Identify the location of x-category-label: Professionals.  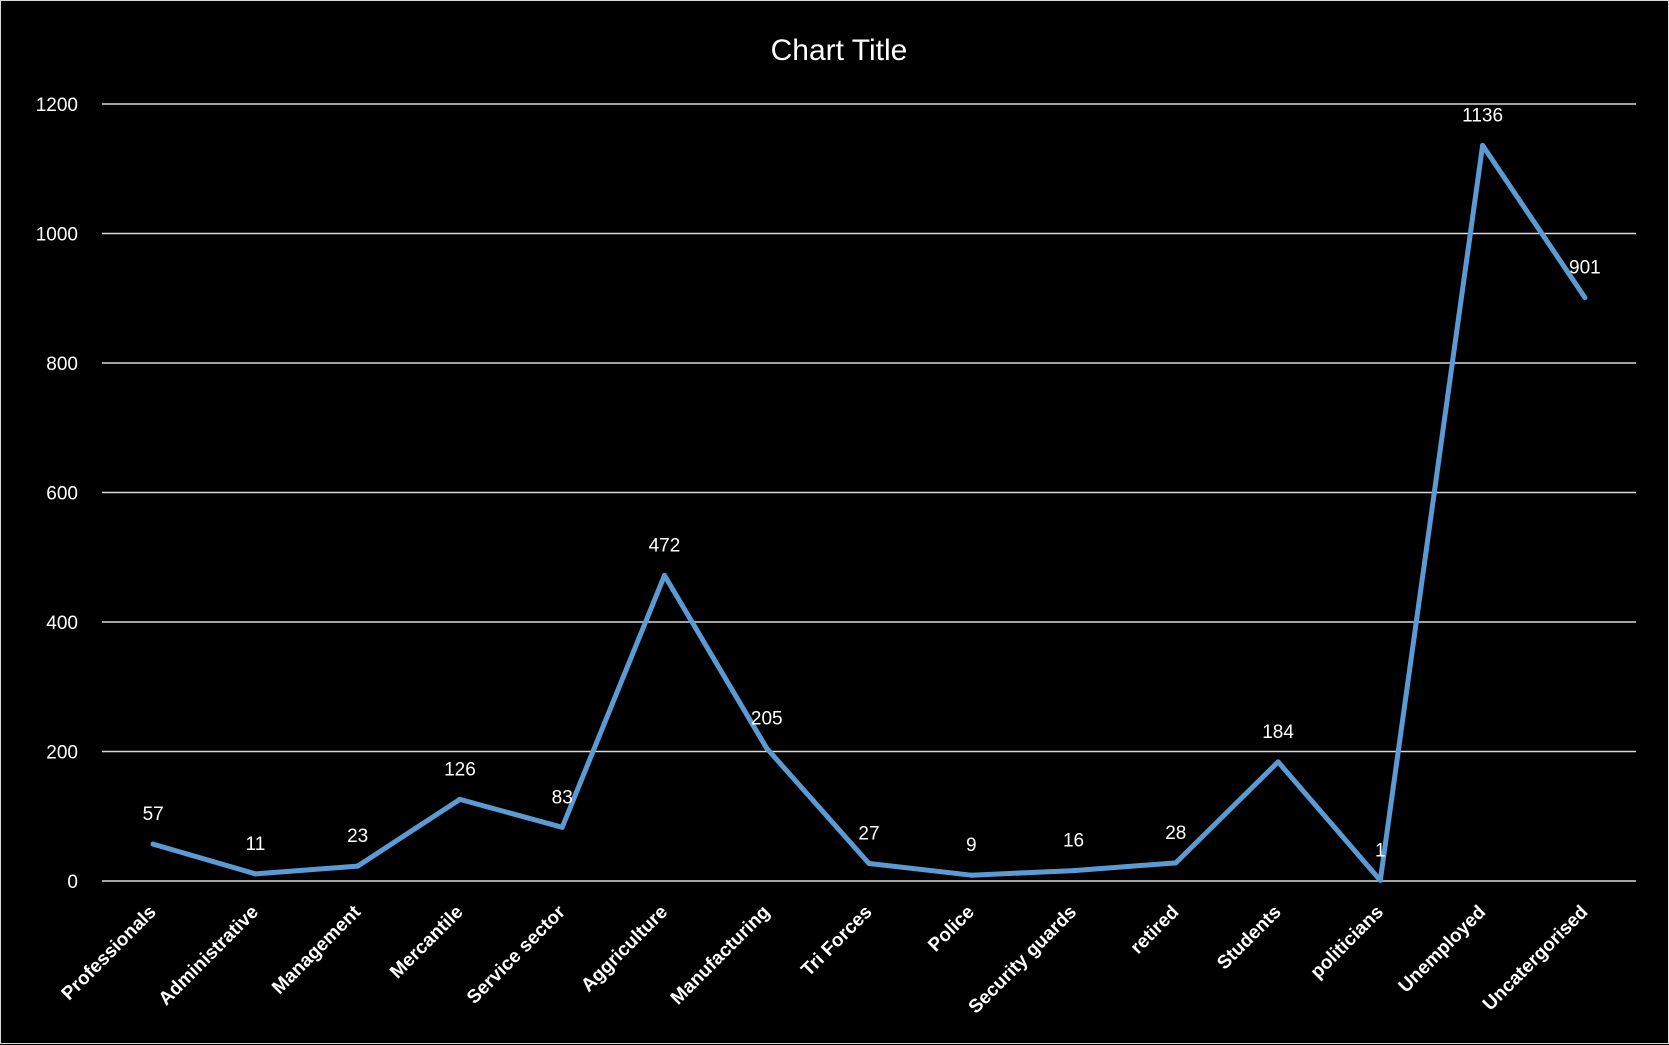
(109, 953).